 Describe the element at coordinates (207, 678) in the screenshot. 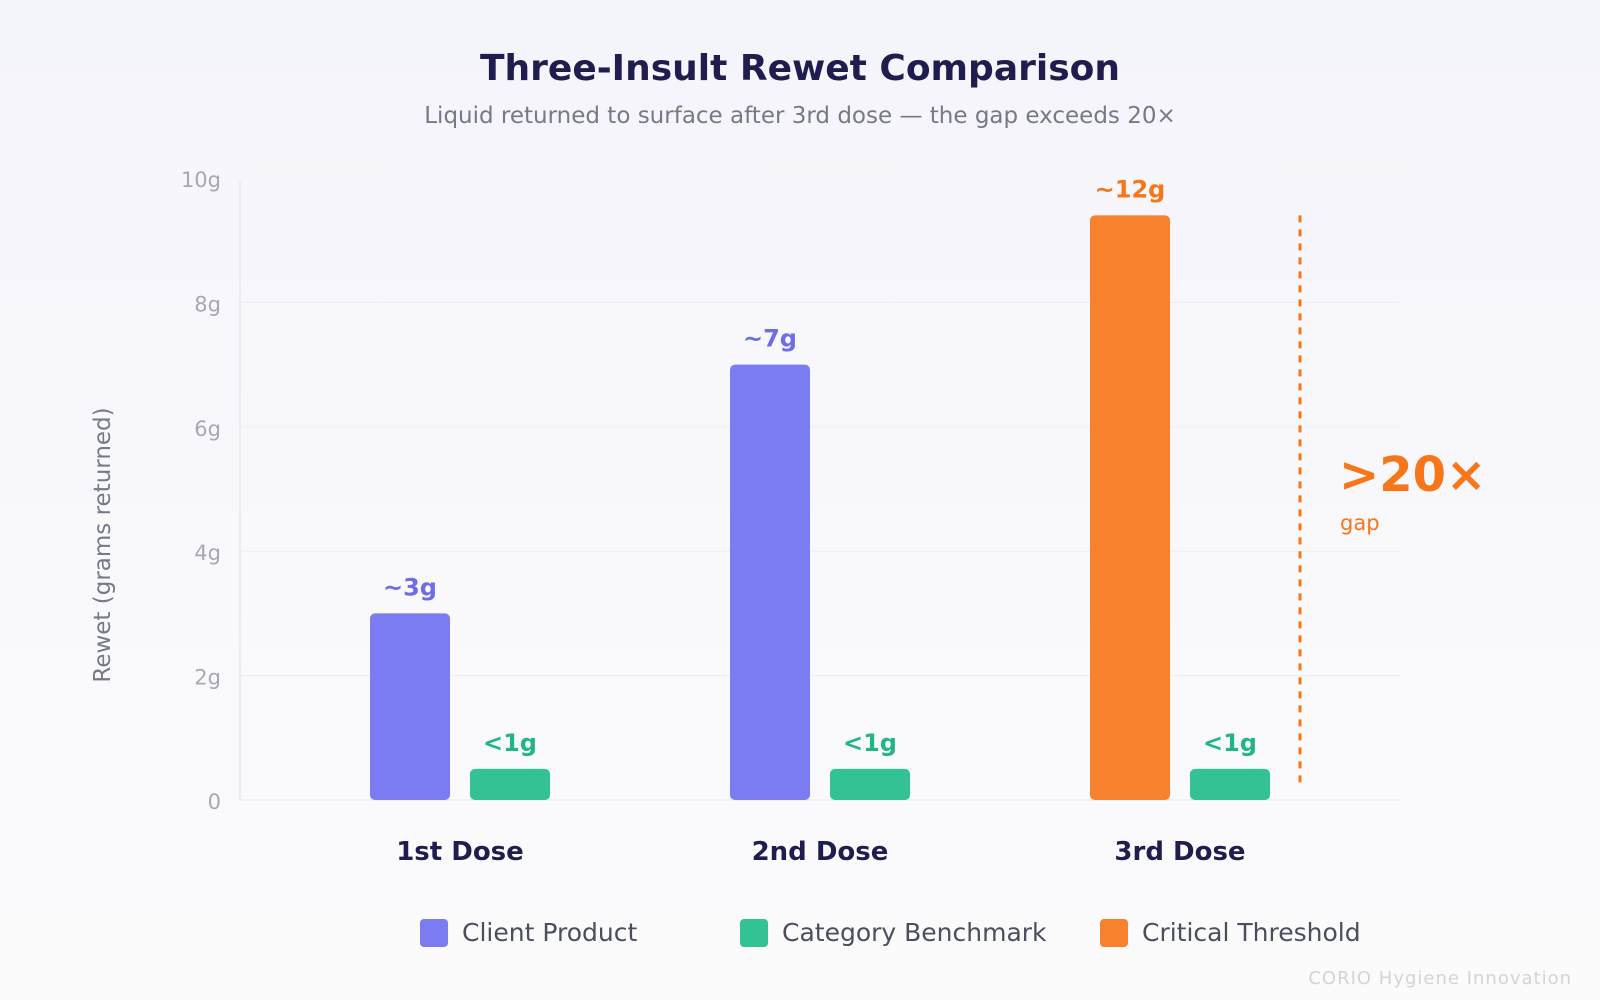

I see `y-tick-label: 2g` at that location.